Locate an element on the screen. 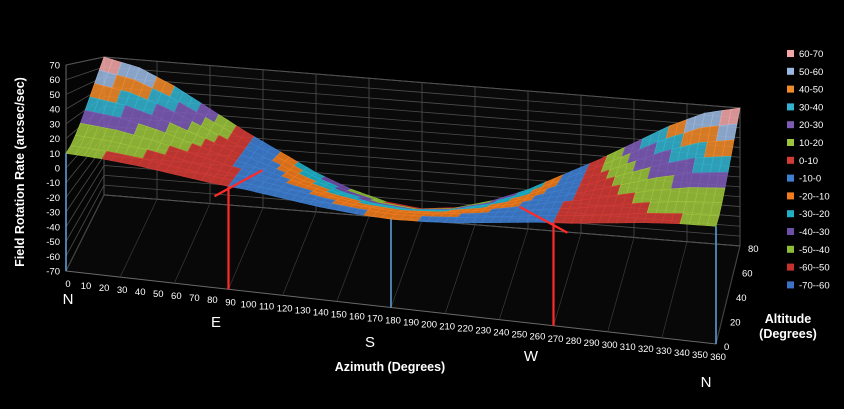  x-tick-label: 50 is located at coordinates (158, 294).